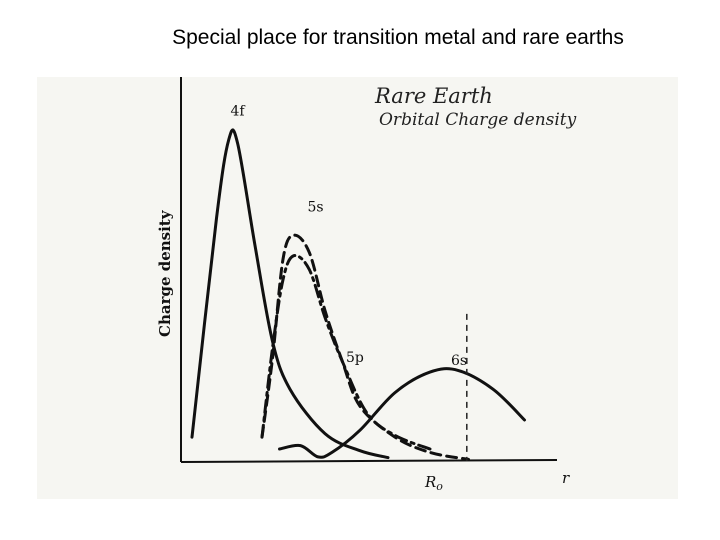  Describe the element at coordinates (433, 96) in the screenshot. I see `annotation-line-1: Rare Earth` at that location.